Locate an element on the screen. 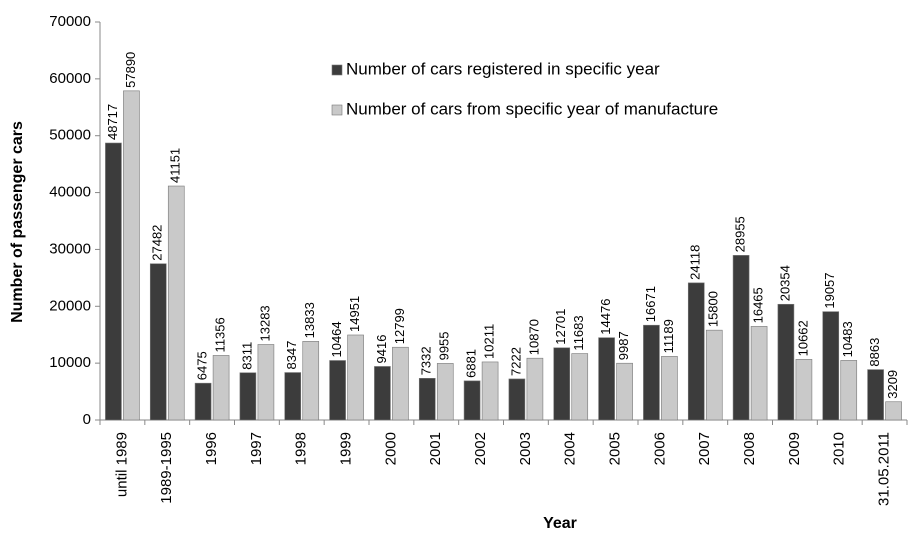 The width and height of the screenshot is (909, 536). data-label: 13833 is located at coordinates (309, 320).